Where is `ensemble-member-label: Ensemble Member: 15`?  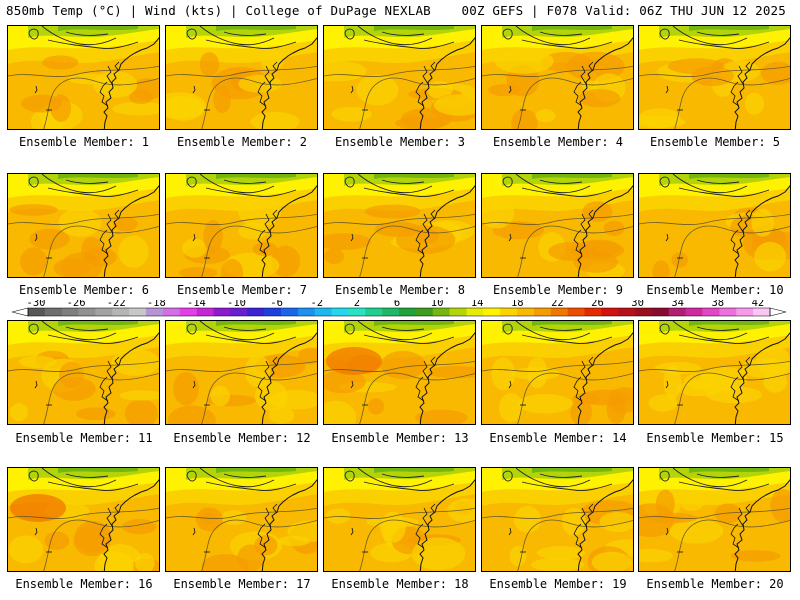
ensemble-member-label: Ensemble Member: 15 is located at coordinates (715, 438).